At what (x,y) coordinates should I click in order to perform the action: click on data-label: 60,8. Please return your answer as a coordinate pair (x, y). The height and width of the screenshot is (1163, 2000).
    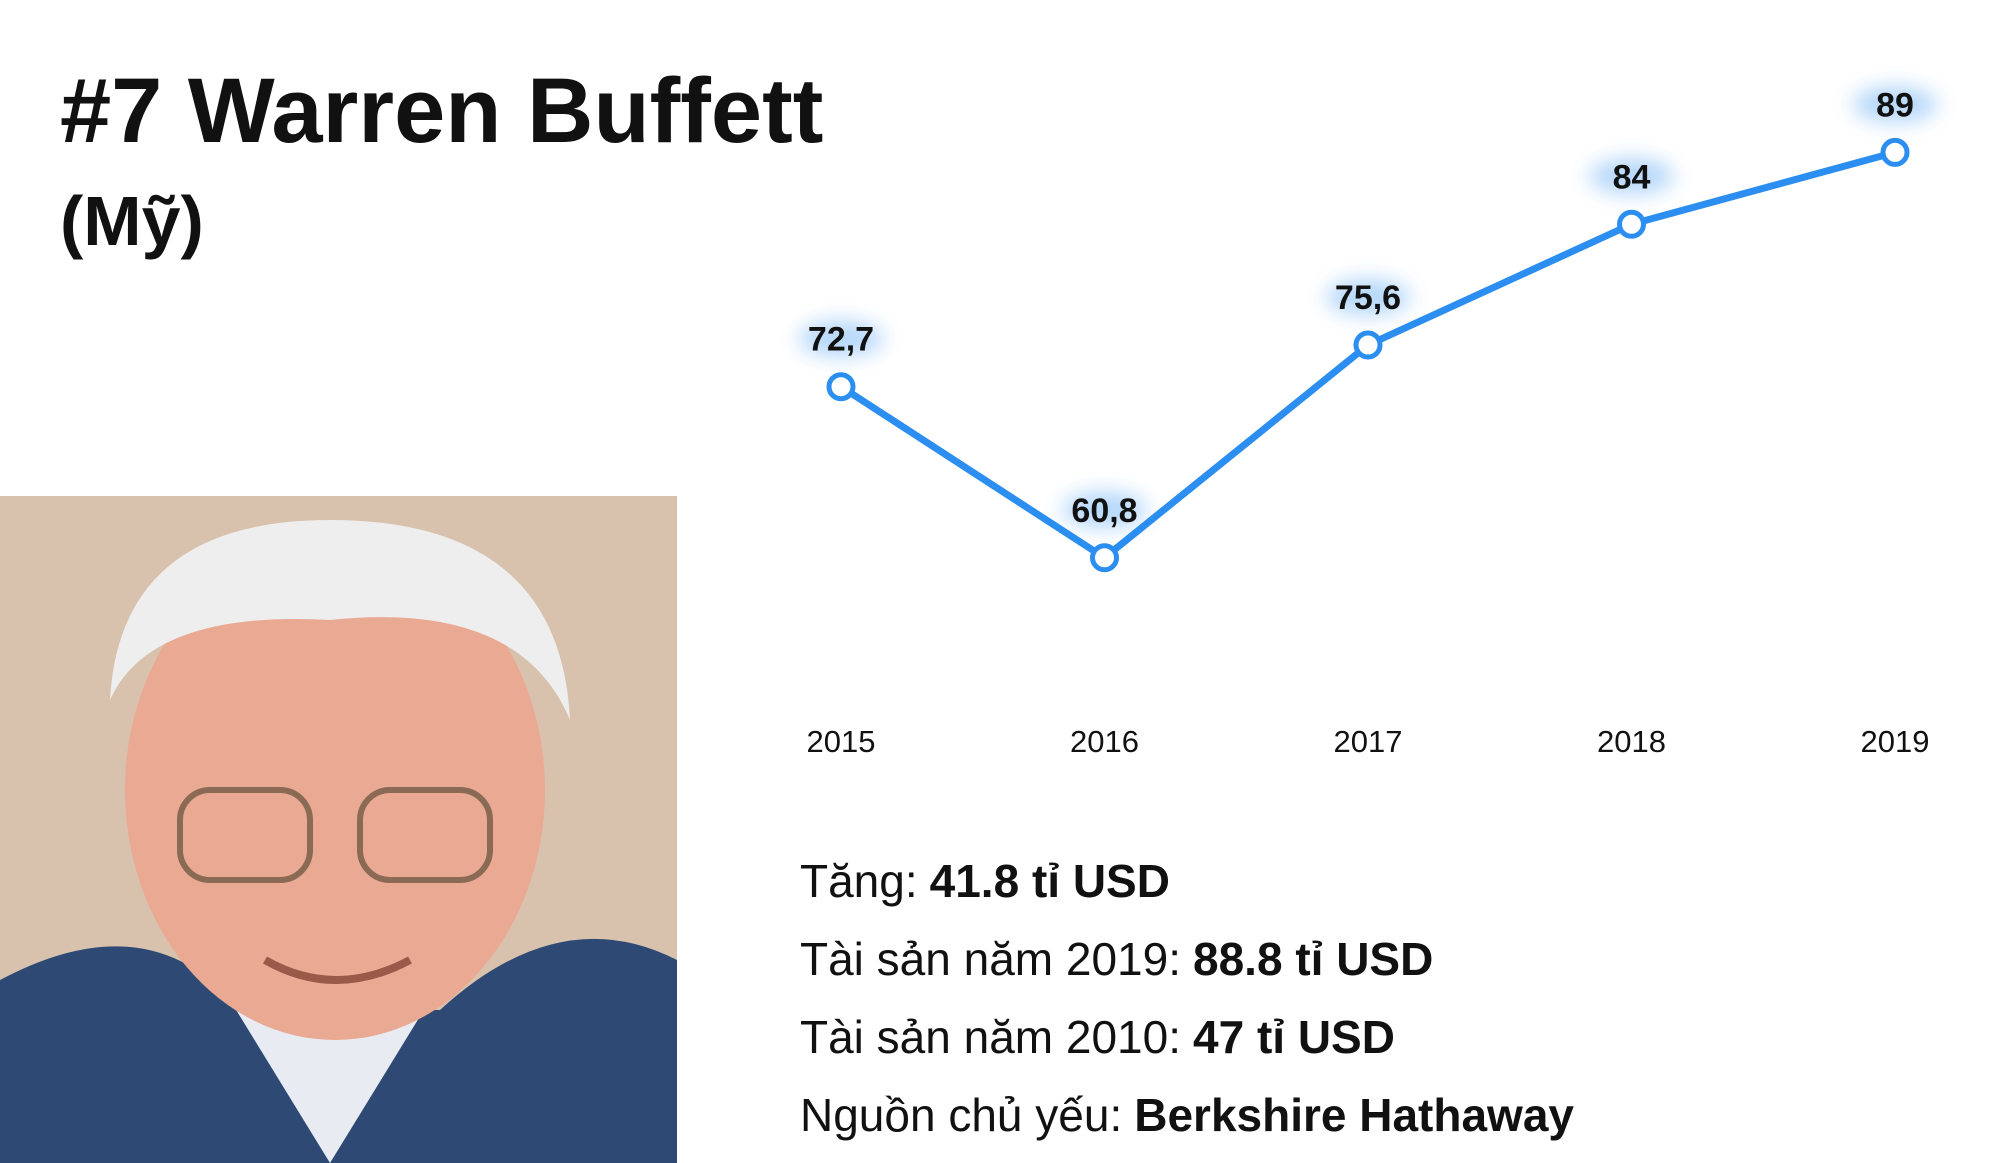
    Looking at the image, I should click on (1104, 511).